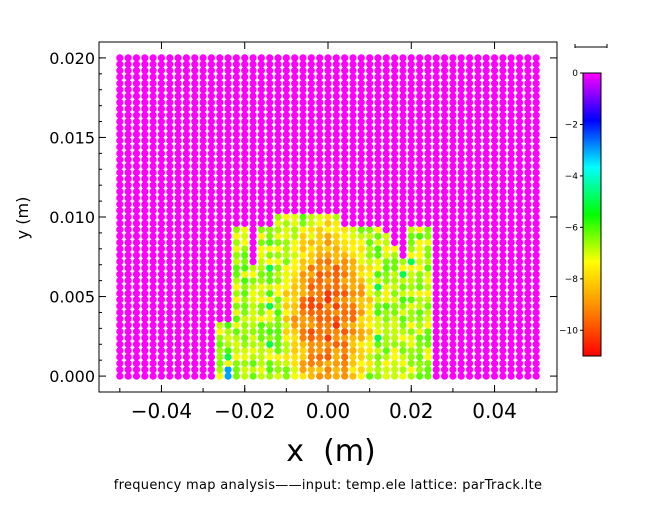  I want to click on colorbar-tick-label: −10, so click(568, 331).